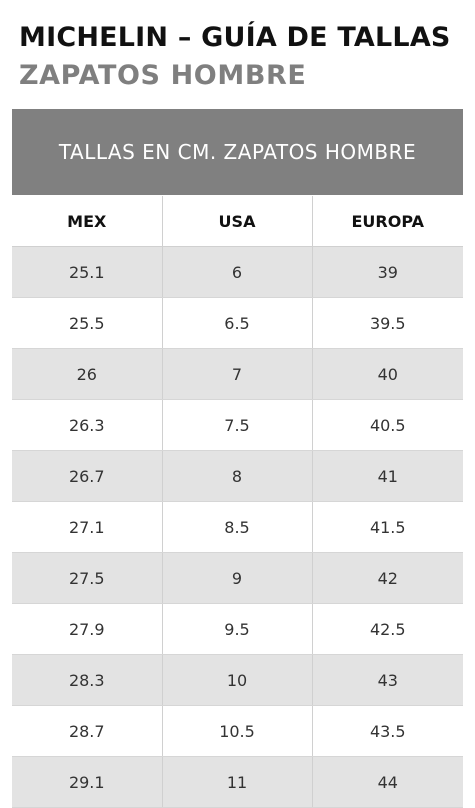 The width and height of the screenshot is (475, 808). Describe the element at coordinates (87, 425) in the screenshot. I see `cell-mex: 26.3` at that location.